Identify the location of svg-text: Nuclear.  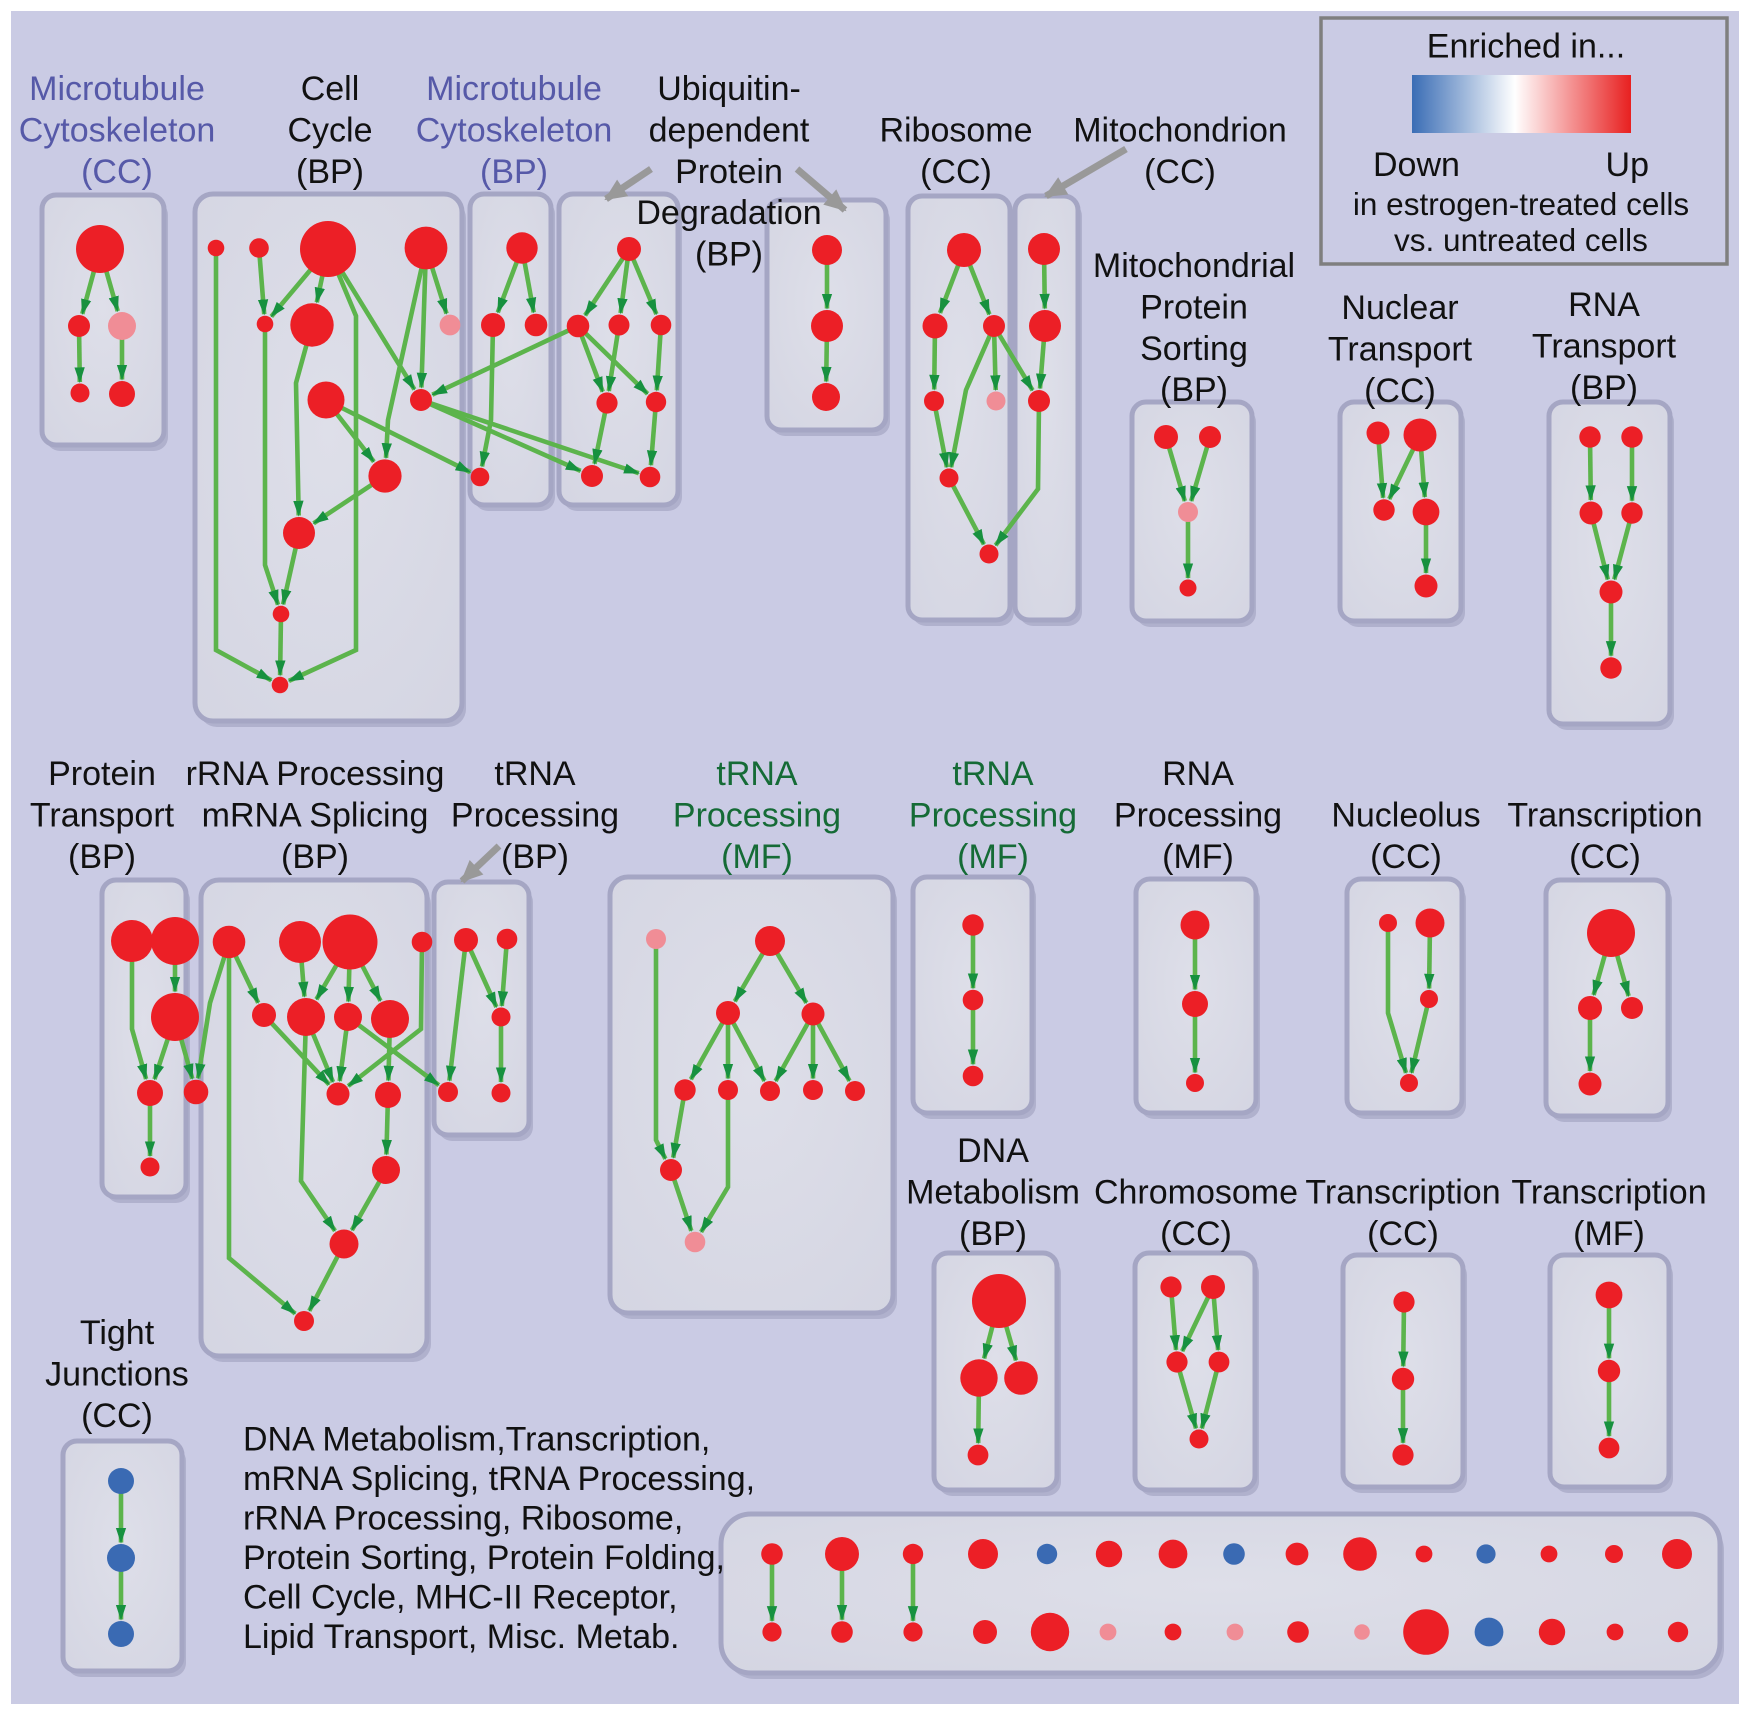
(1399, 308).